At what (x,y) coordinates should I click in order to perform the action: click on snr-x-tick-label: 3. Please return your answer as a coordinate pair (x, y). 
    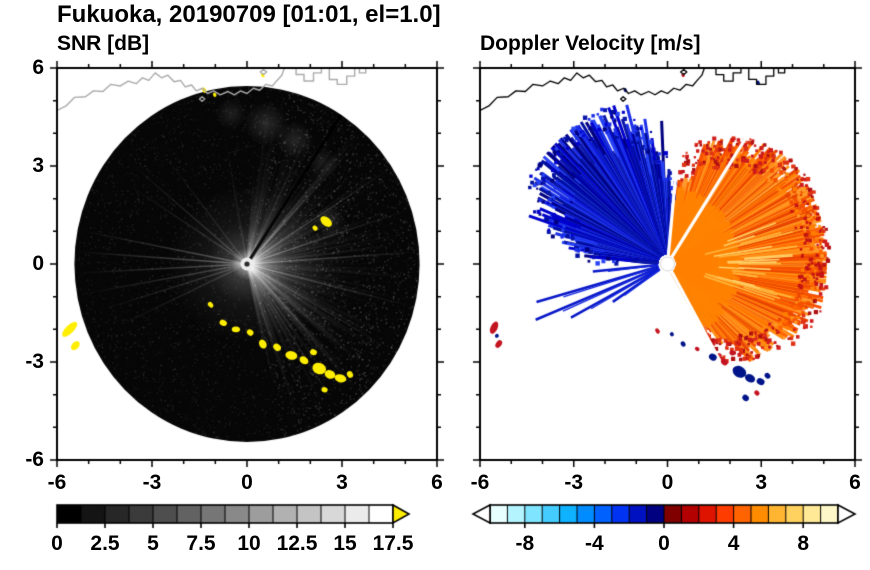
    Looking at the image, I should click on (342, 482).